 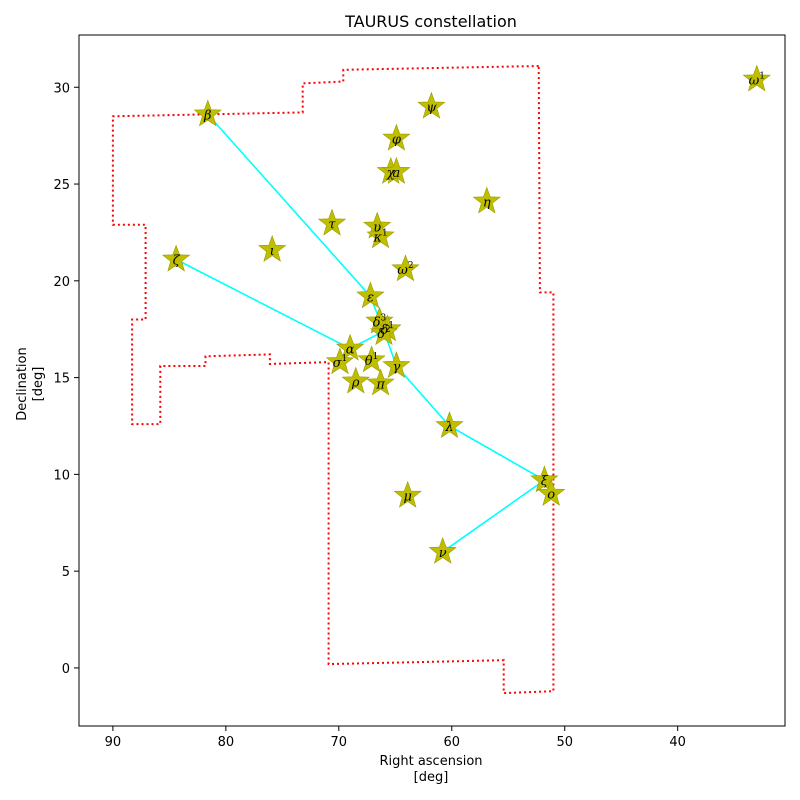 I want to click on star-label: τ, so click(x=332, y=225).